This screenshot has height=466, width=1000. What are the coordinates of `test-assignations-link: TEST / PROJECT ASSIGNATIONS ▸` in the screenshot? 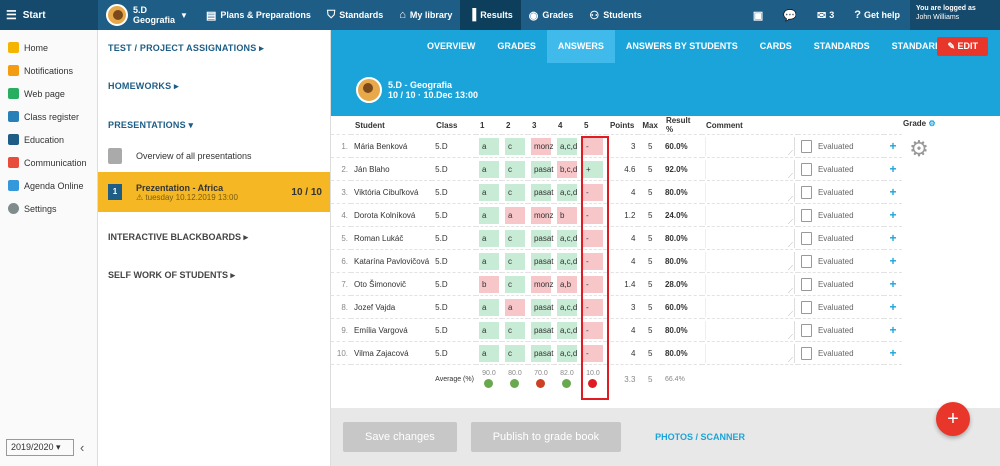 It's located at (186, 48).